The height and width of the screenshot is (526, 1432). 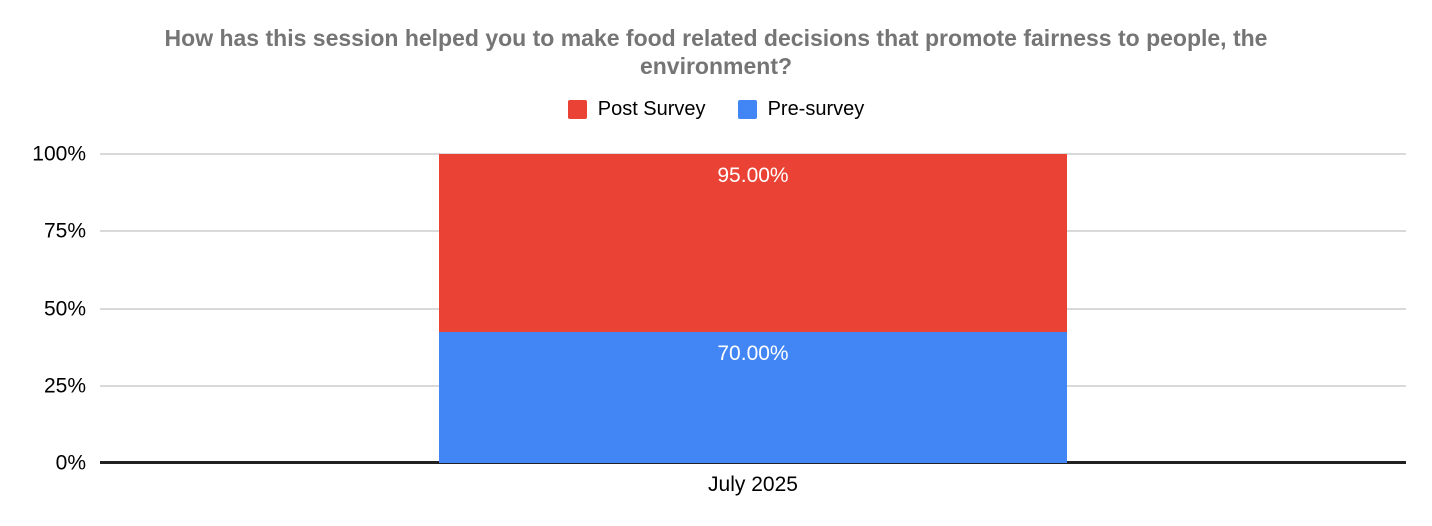 I want to click on y-tick-label: 25%, so click(x=64, y=386).